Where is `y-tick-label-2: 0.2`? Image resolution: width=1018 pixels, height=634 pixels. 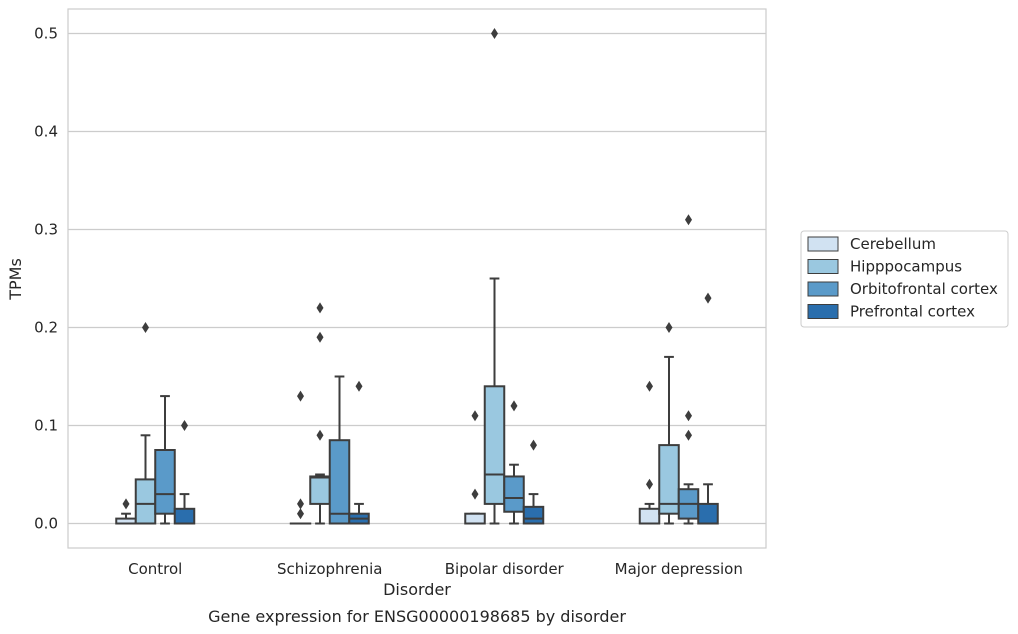
y-tick-label-2: 0.2 is located at coordinates (46, 328).